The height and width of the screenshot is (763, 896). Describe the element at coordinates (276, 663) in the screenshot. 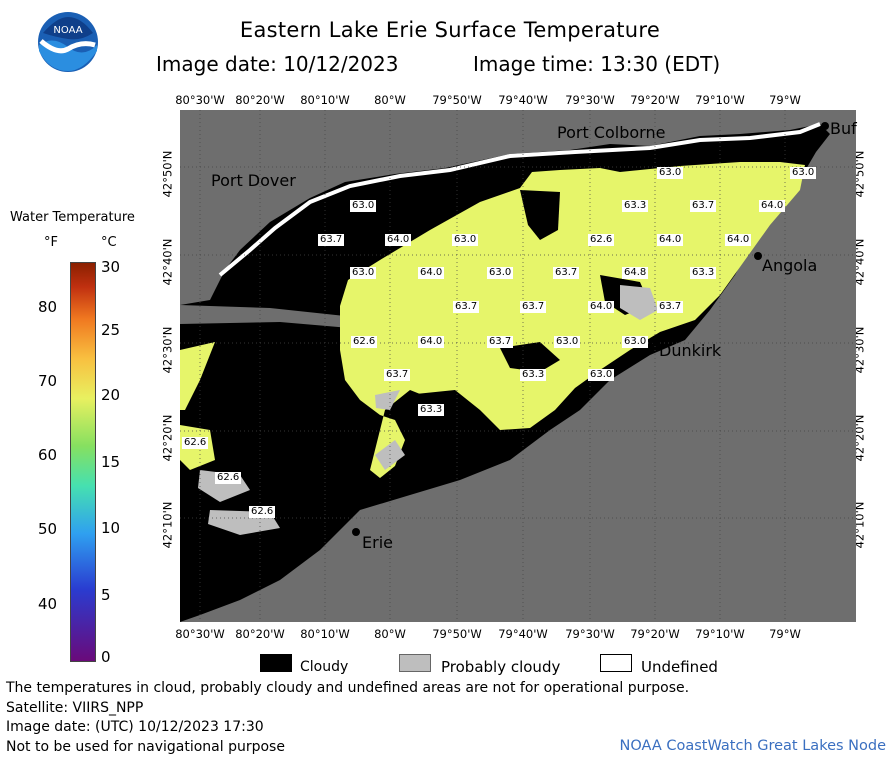

I see `cloudy-swatch` at that location.